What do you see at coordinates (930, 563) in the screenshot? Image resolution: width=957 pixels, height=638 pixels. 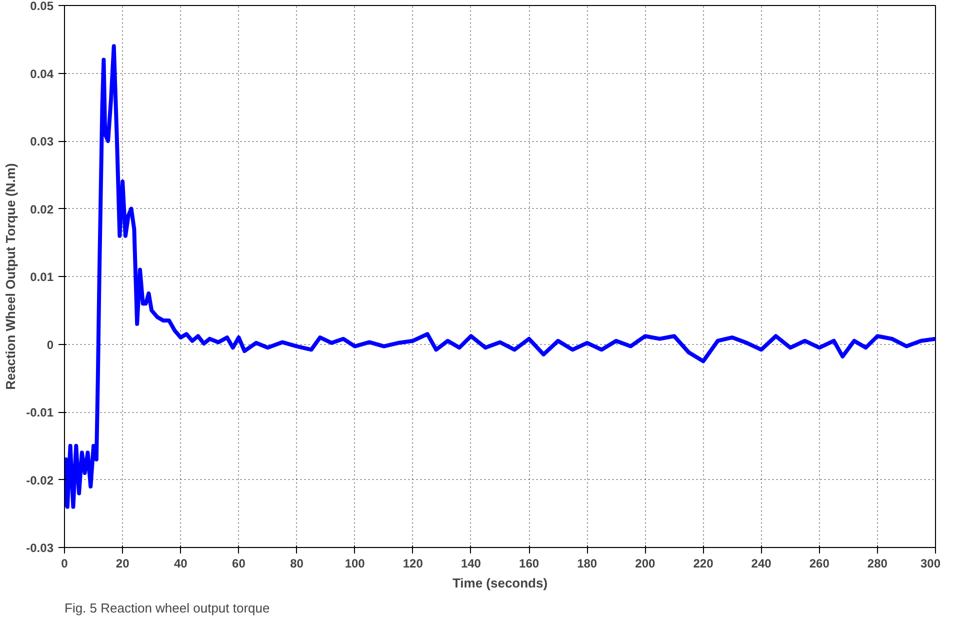 I see `x-tick-label: 300` at bounding box center [930, 563].